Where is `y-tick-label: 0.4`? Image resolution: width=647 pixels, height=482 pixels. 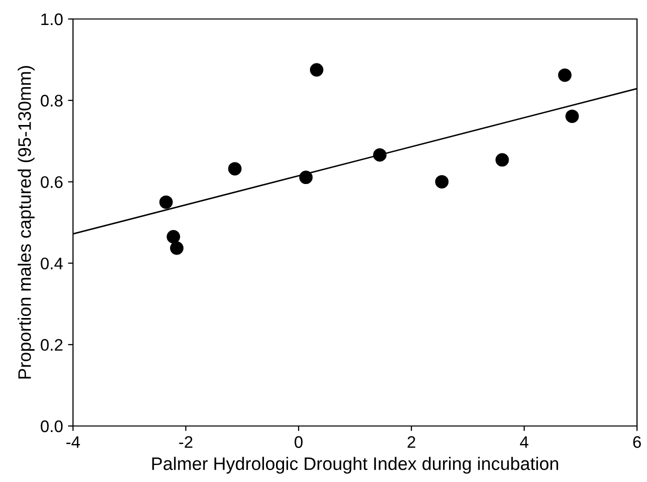 y-tick-label: 0.4 is located at coordinates (51, 264).